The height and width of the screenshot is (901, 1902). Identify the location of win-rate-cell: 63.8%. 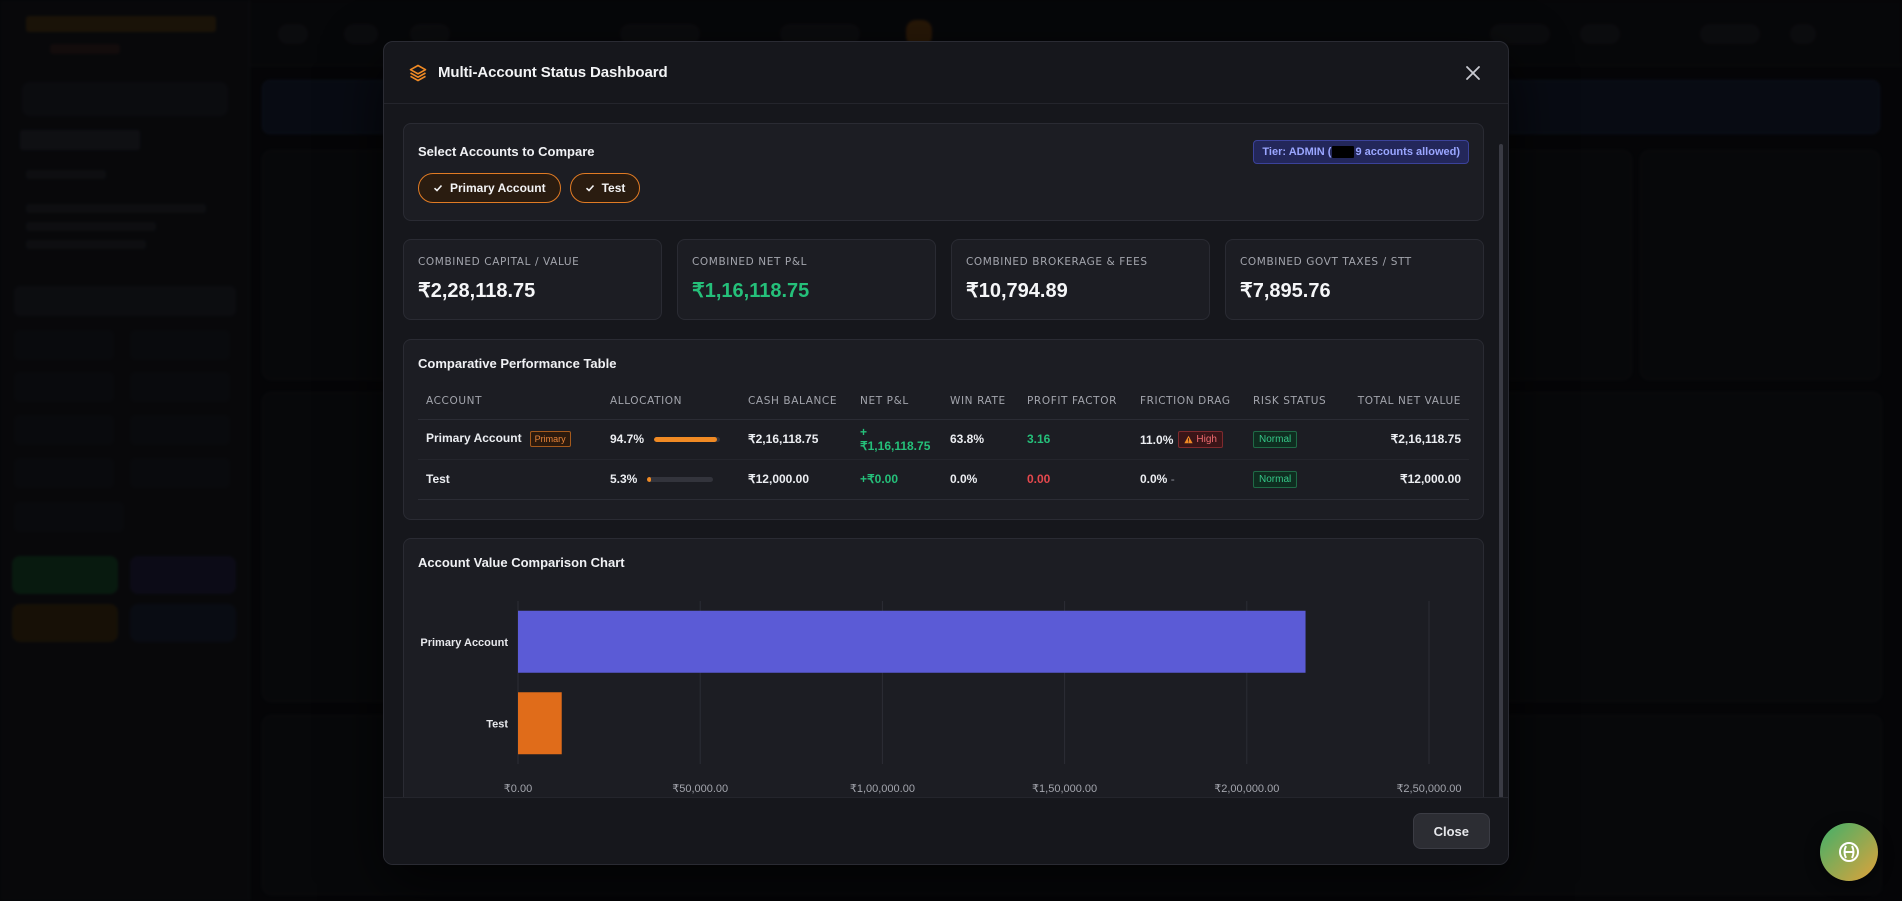
(980, 439).